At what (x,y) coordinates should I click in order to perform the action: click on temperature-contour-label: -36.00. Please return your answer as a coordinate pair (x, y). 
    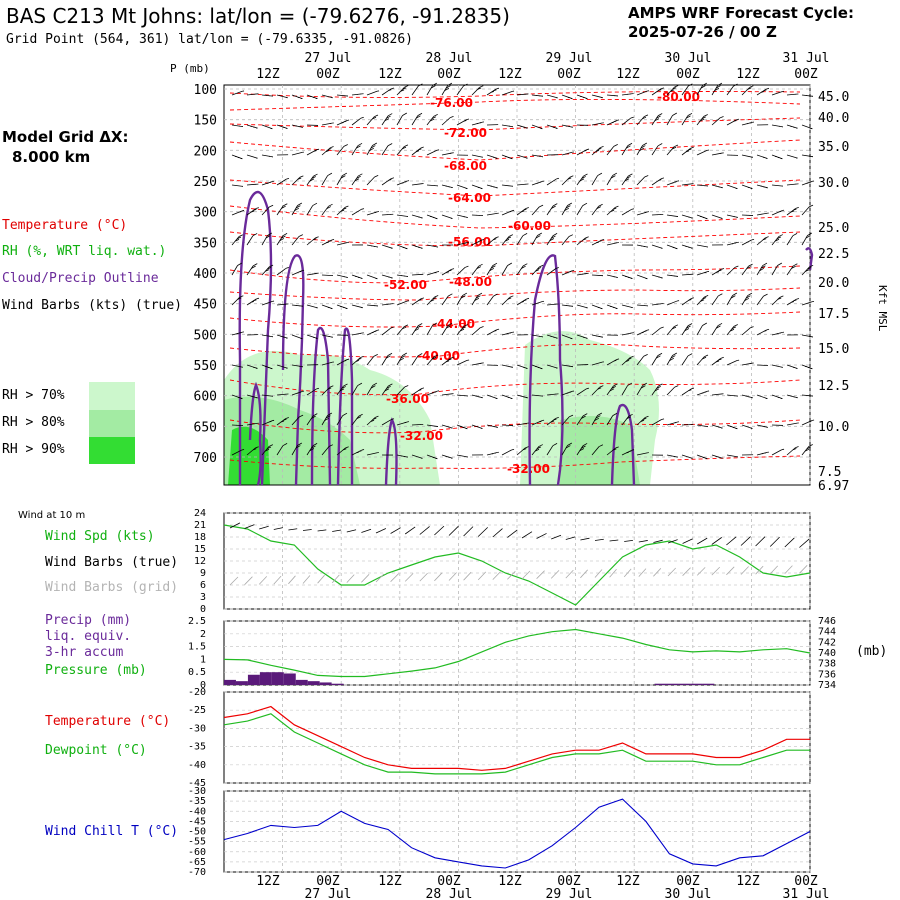
    Looking at the image, I should click on (407, 399).